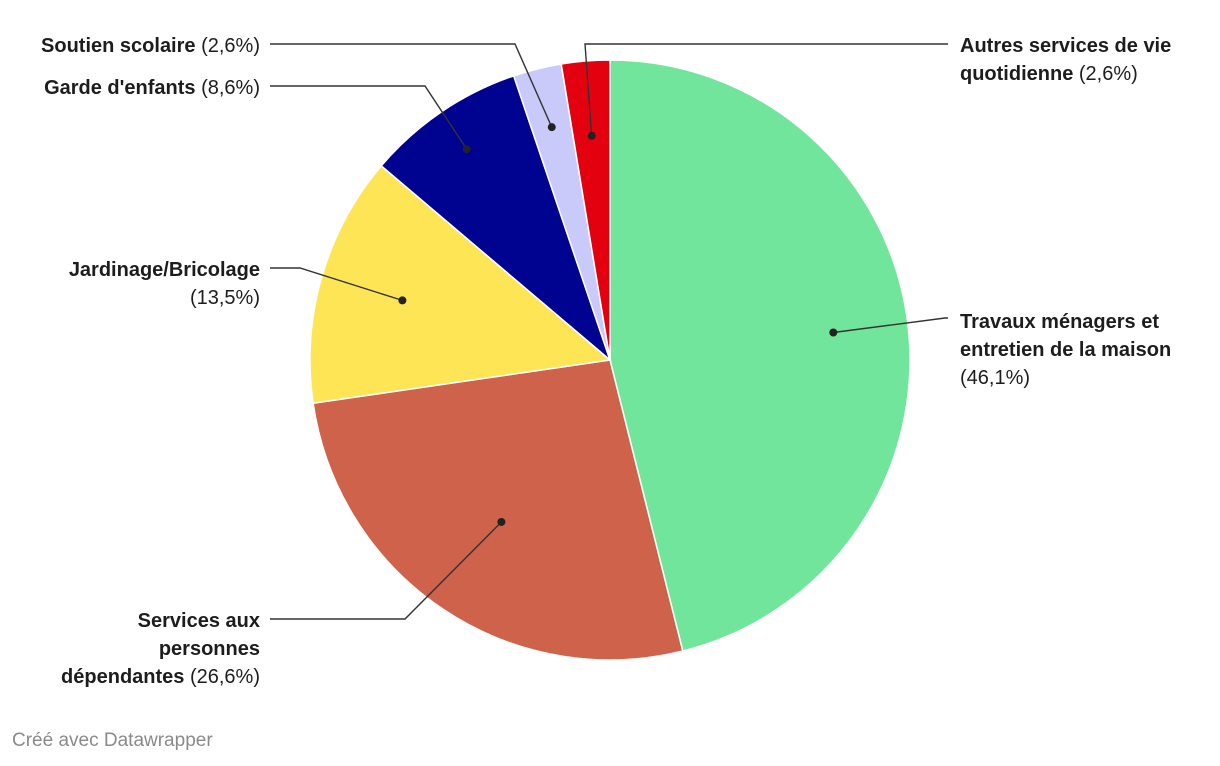  Describe the element at coordinates (209, 649) in the screenshot. I see `slice-label-name: personnes` at that location.